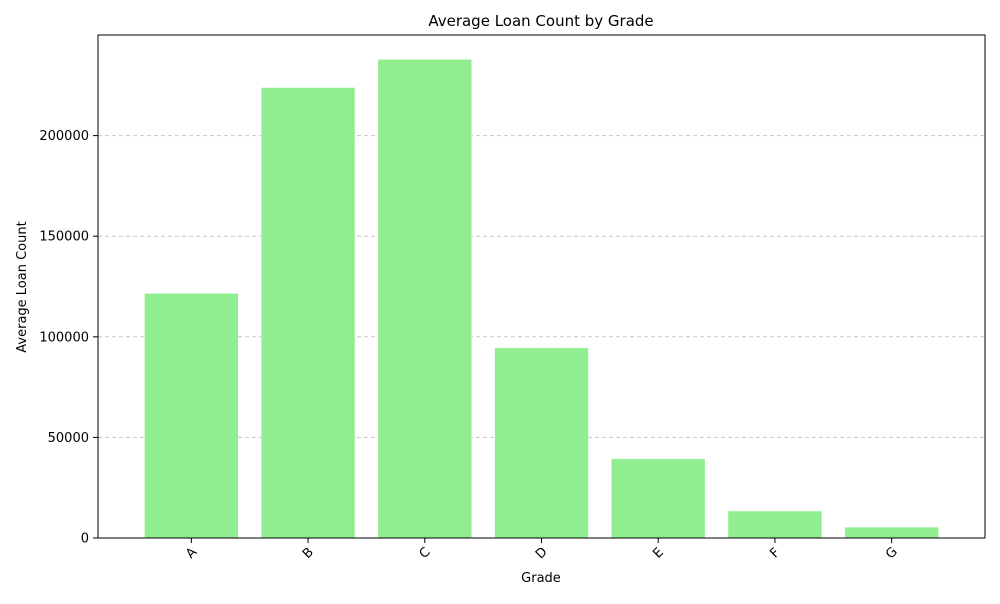  I want to click on bar-g, so click(891, 532).